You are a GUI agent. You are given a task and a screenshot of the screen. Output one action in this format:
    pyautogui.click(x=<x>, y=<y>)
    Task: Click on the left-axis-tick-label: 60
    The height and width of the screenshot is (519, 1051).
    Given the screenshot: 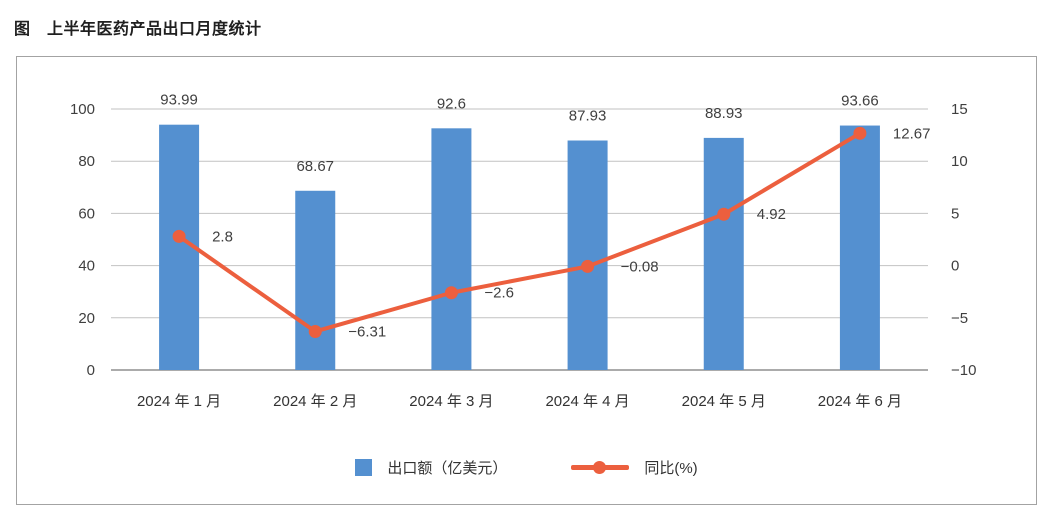 What is the action you would take?
    pyautogui.click(x=86, y=213)
    